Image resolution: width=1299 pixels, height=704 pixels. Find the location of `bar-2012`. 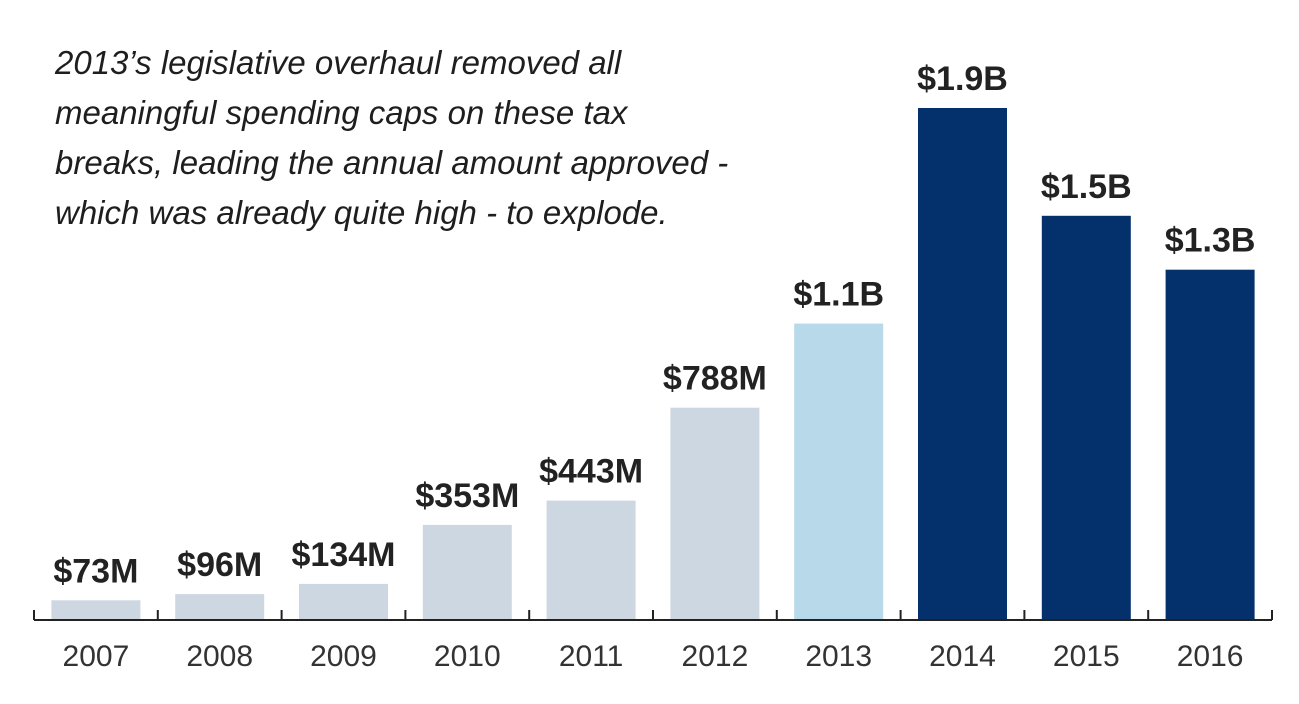

bar-2012 is located at coordinates (715, 513).